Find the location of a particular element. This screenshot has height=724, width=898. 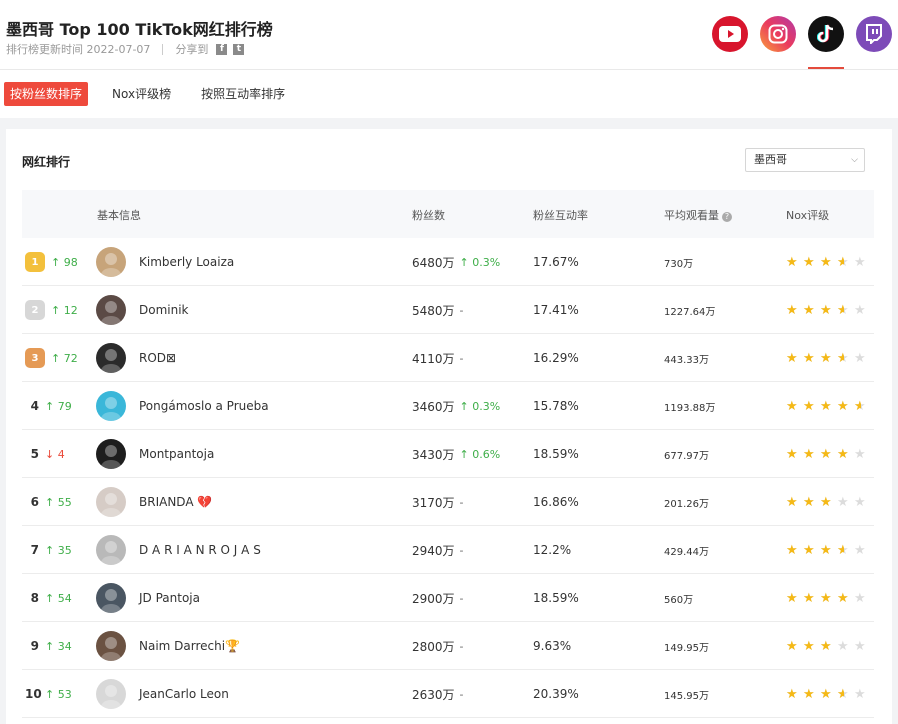

influencer-name: ROD⊠ is located at coordinates (158, 358).